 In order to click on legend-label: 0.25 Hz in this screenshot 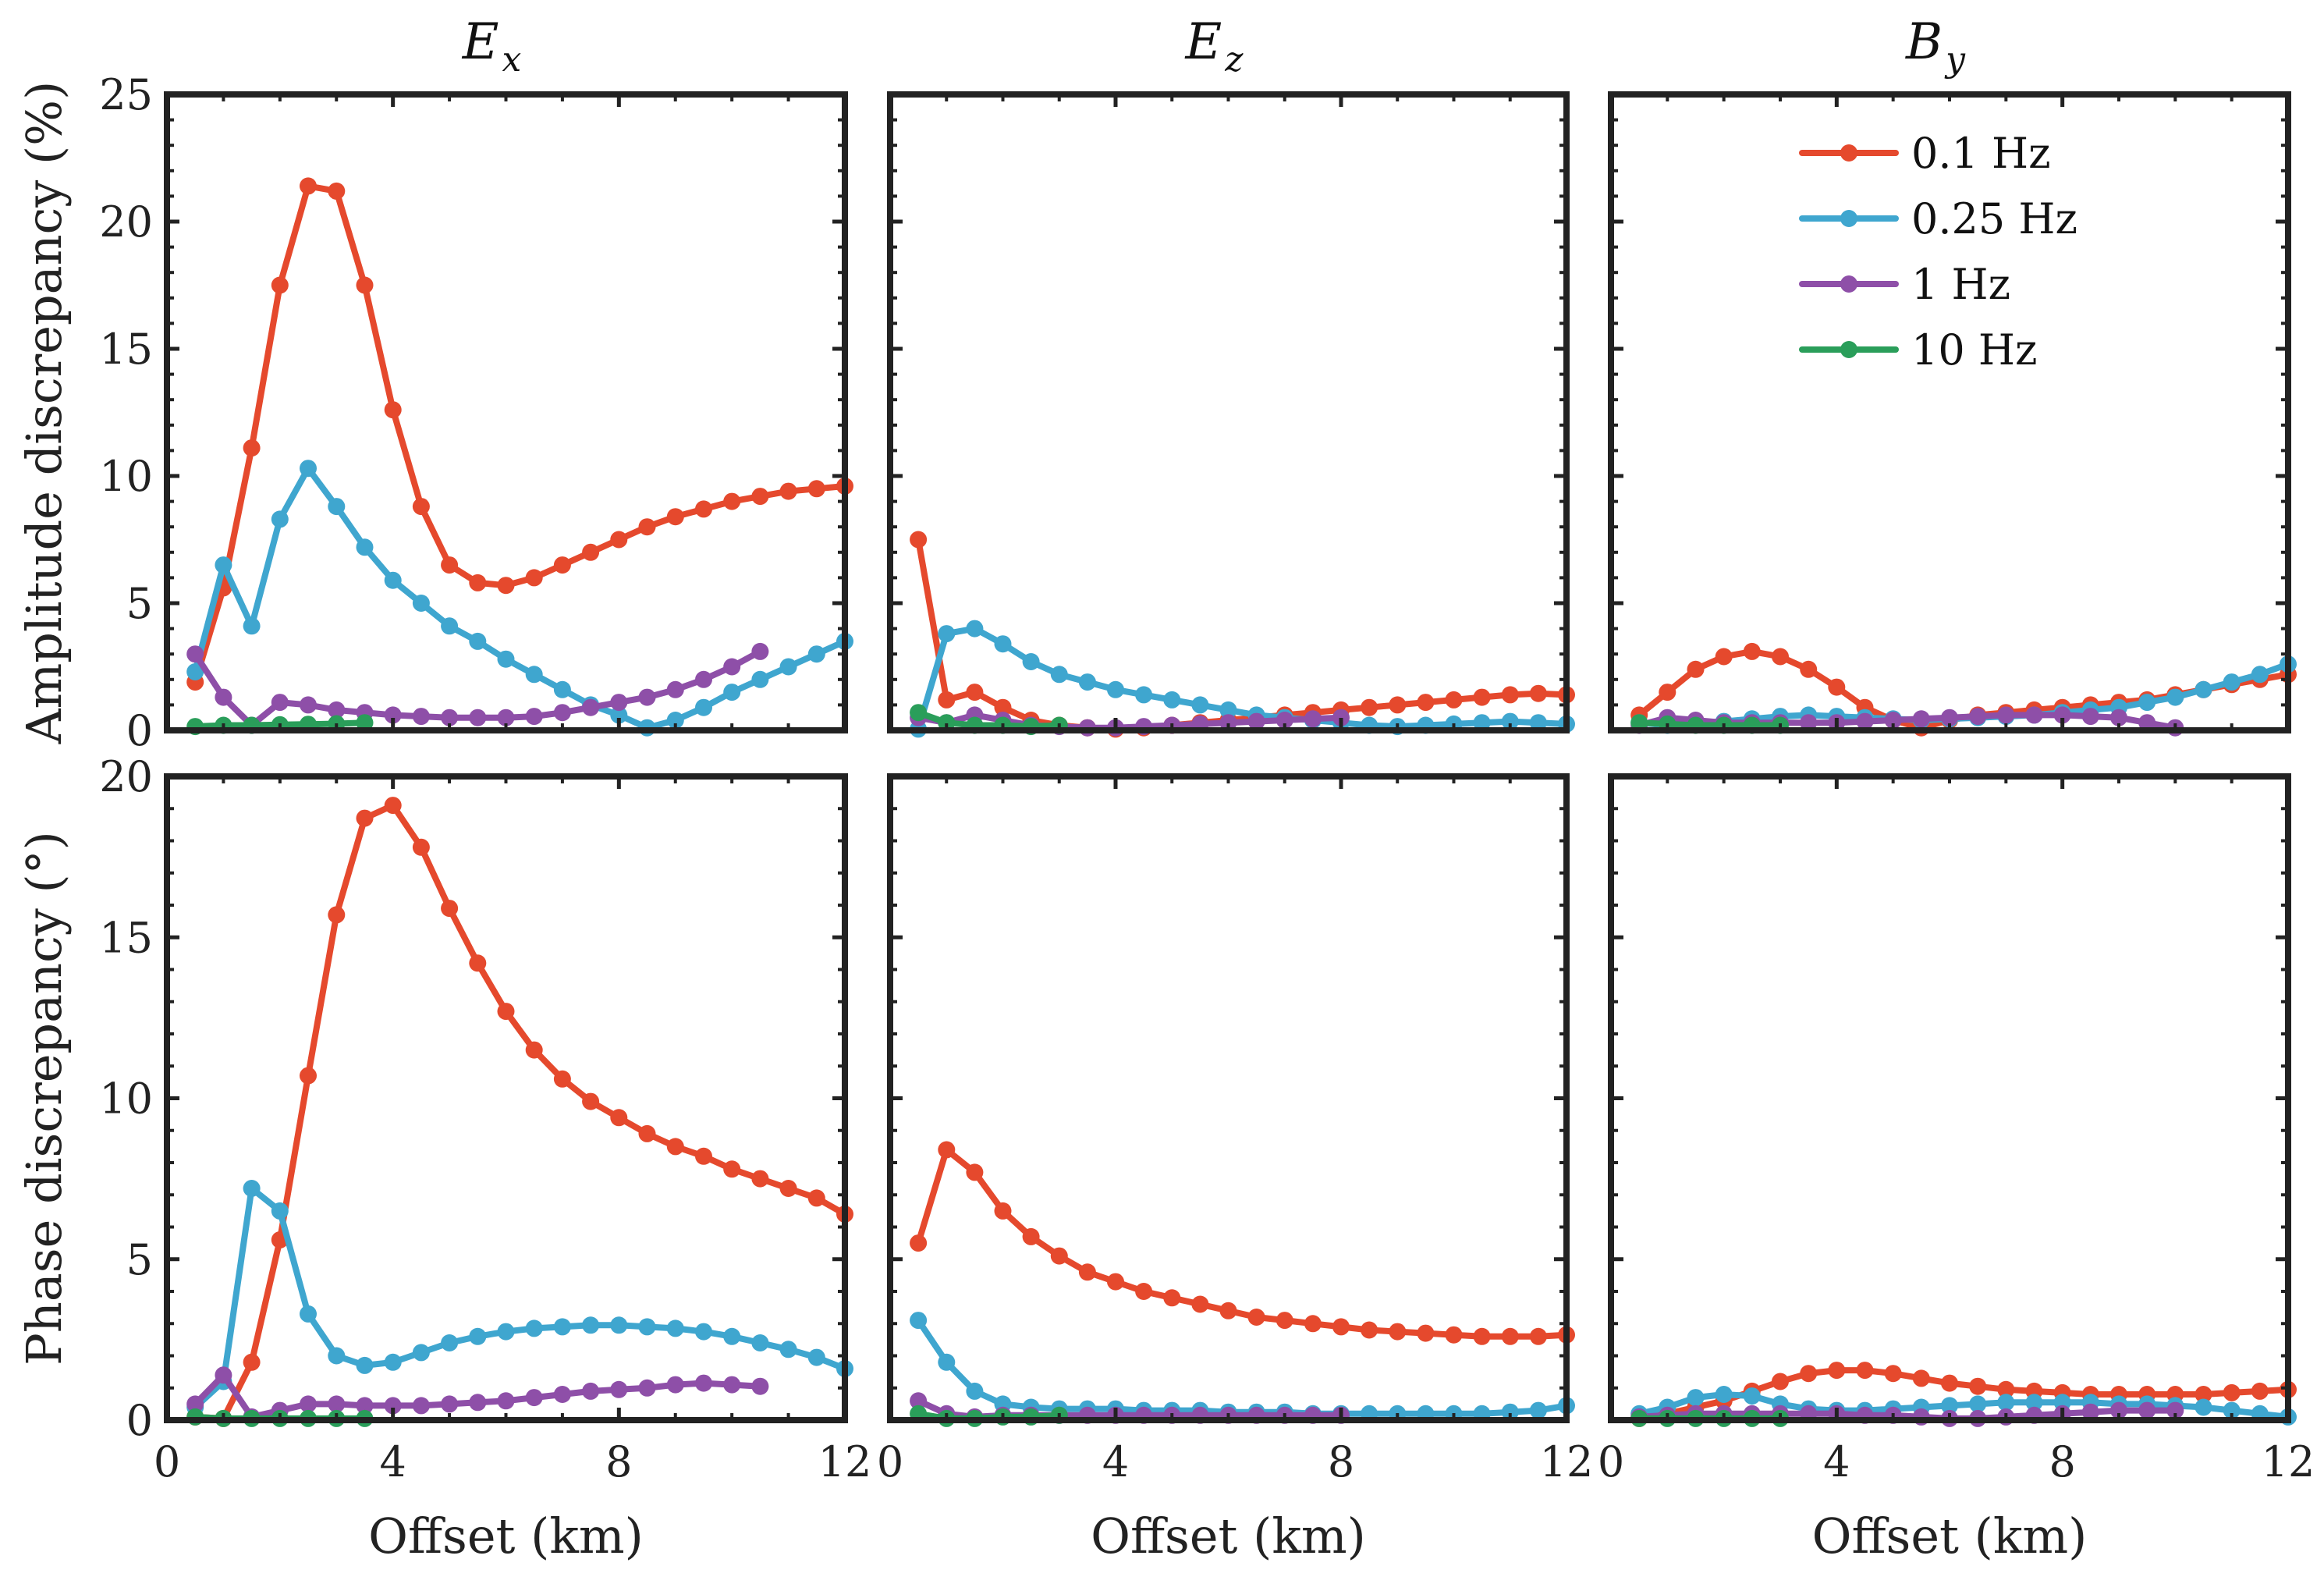, I will do `click(1994, 218)`.